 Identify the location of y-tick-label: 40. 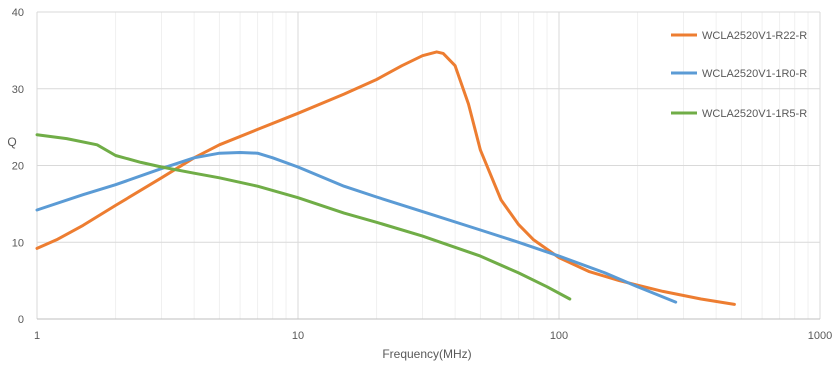
(18, 13).